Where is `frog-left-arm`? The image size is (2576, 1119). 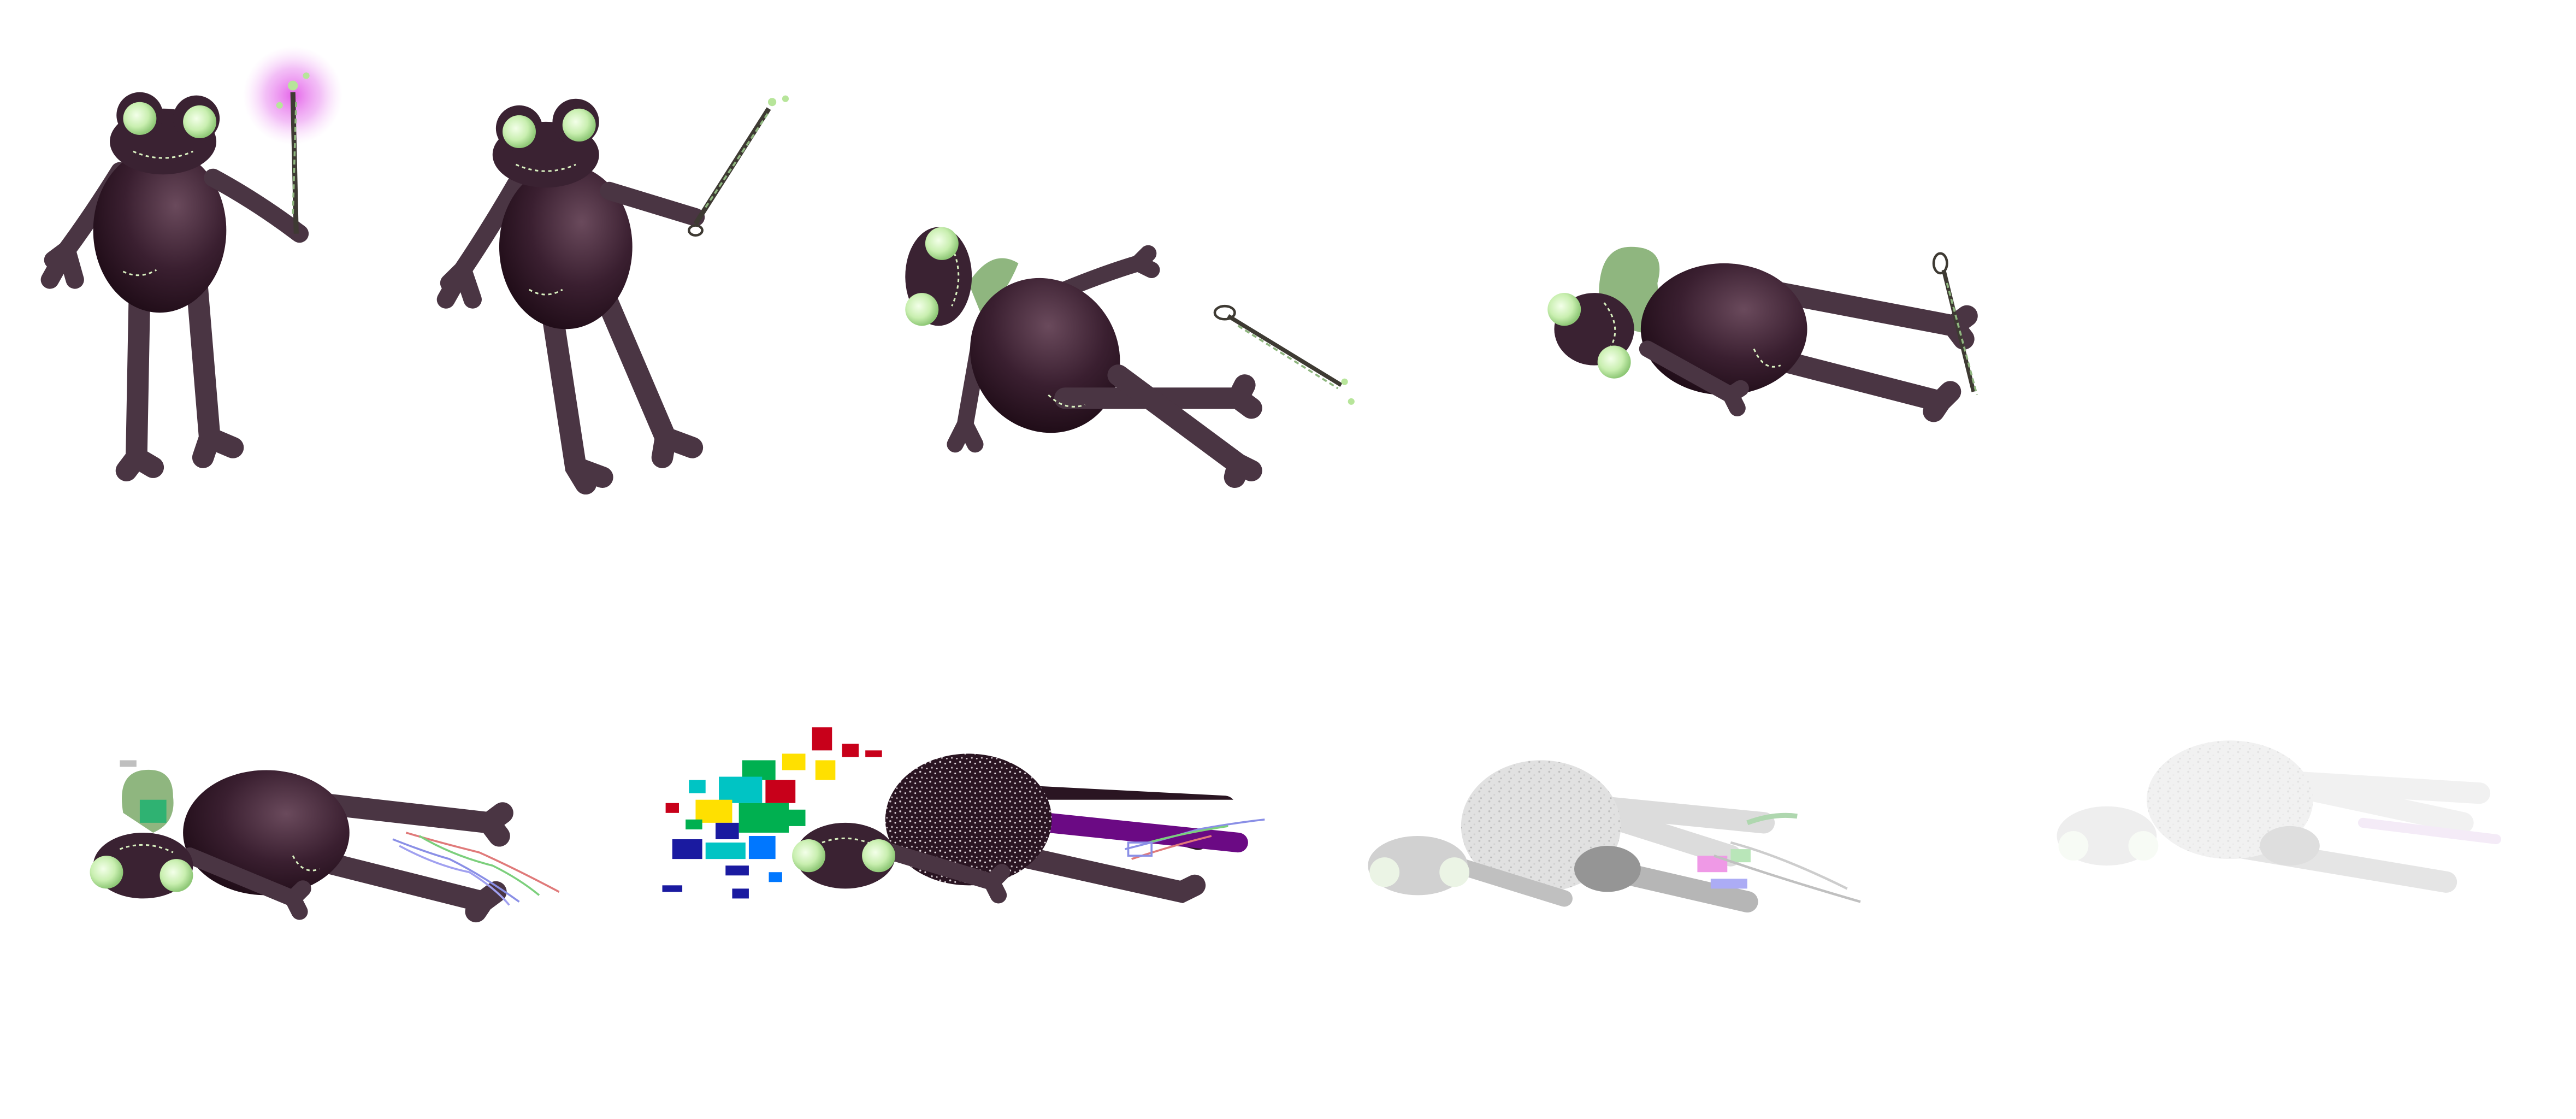
frog-left-arm is located at coordinates (480, 242).